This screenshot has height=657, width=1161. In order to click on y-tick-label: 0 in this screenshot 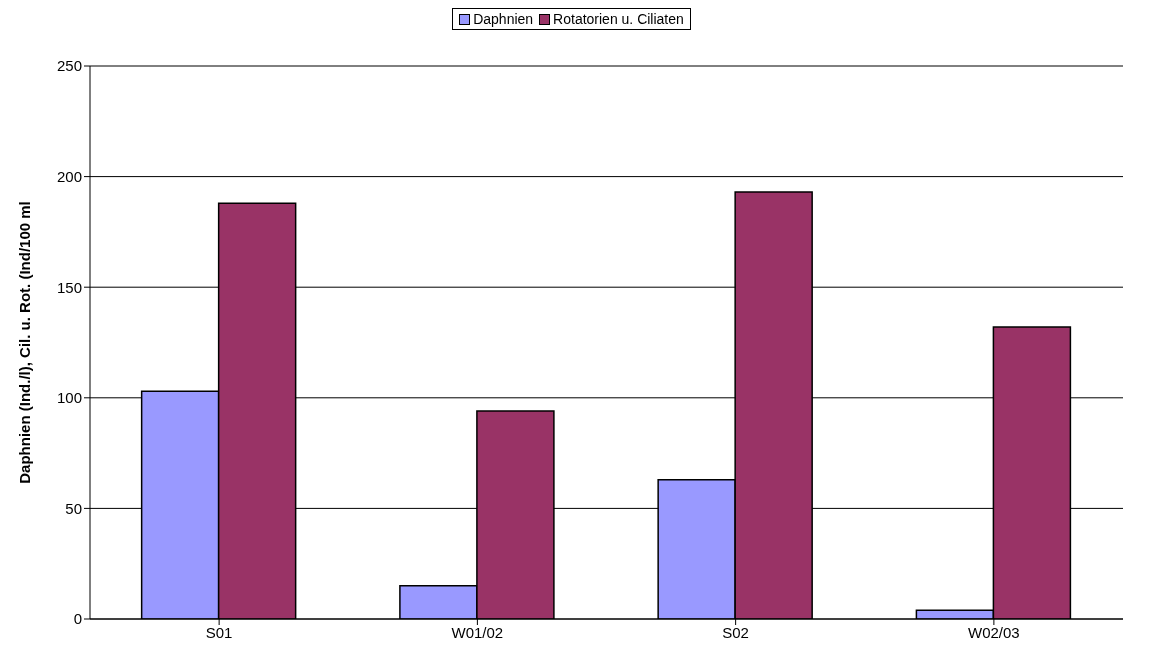, I will do `click(77, 619)`.